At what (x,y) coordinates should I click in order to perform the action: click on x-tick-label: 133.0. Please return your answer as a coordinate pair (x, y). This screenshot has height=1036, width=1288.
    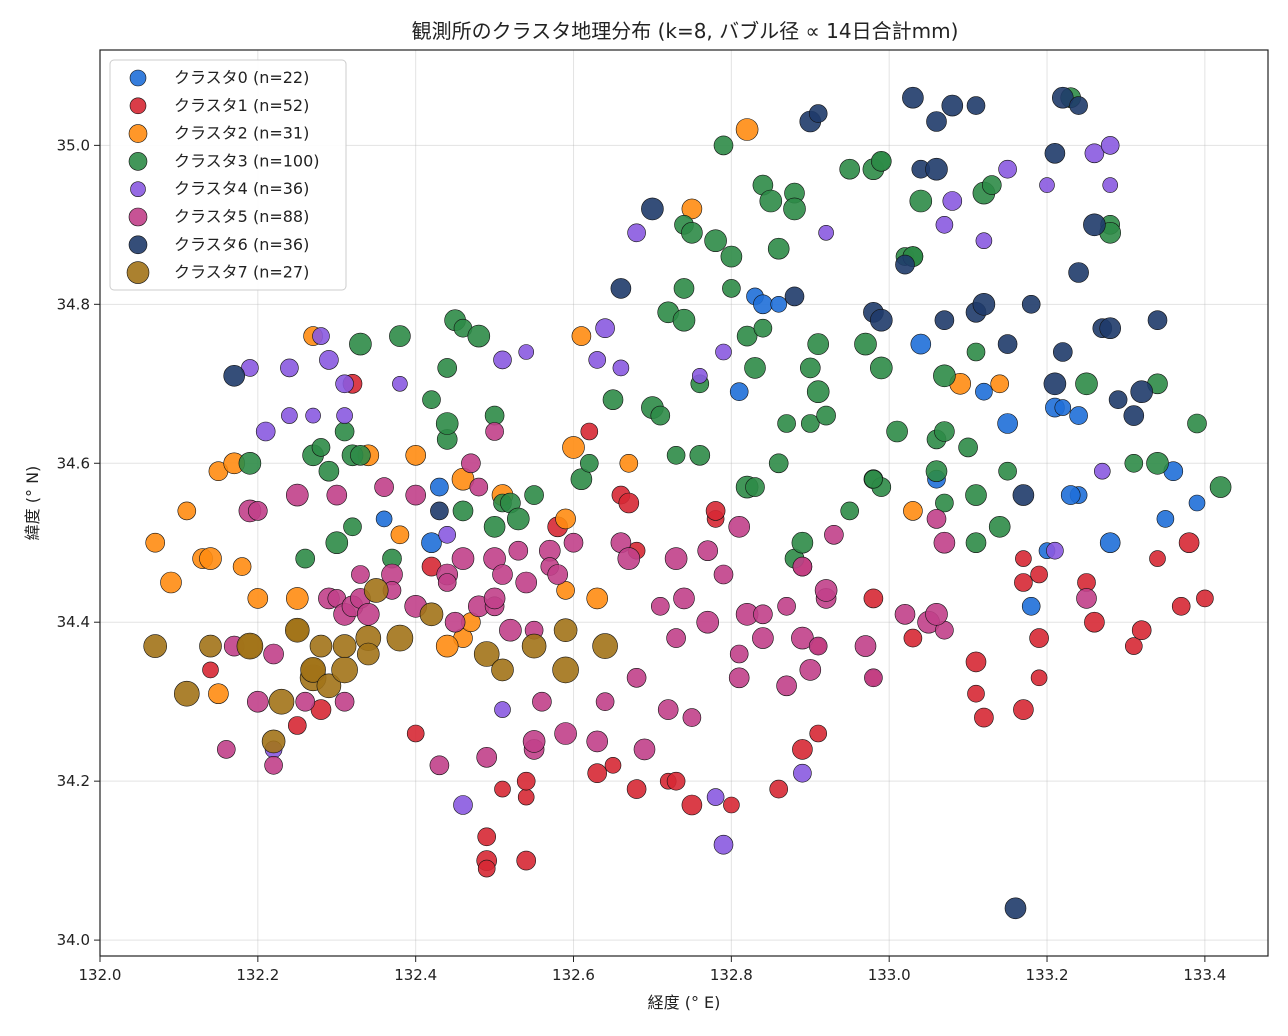
    Looking at the image, I should click on (889, 975).